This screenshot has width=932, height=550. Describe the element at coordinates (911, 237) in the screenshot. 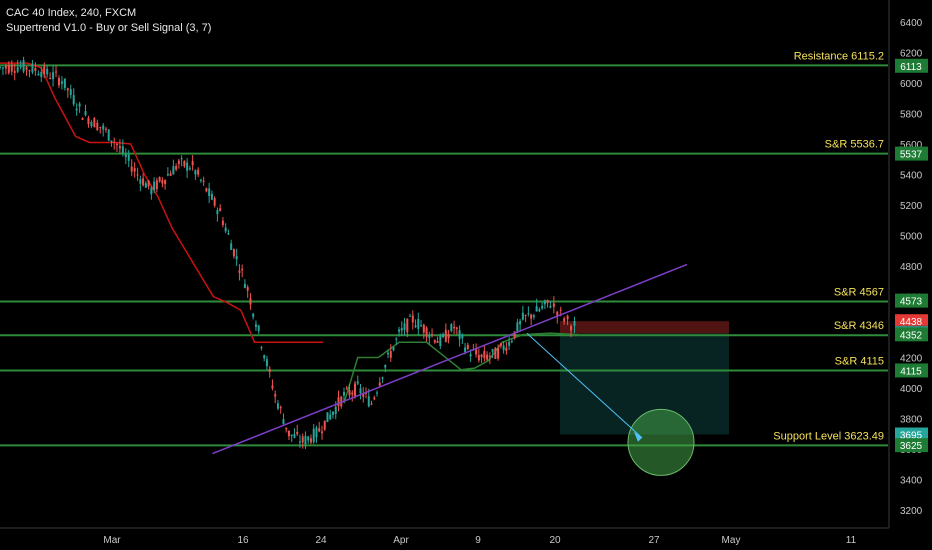

I see `y-tick-label: 5000` at that location.